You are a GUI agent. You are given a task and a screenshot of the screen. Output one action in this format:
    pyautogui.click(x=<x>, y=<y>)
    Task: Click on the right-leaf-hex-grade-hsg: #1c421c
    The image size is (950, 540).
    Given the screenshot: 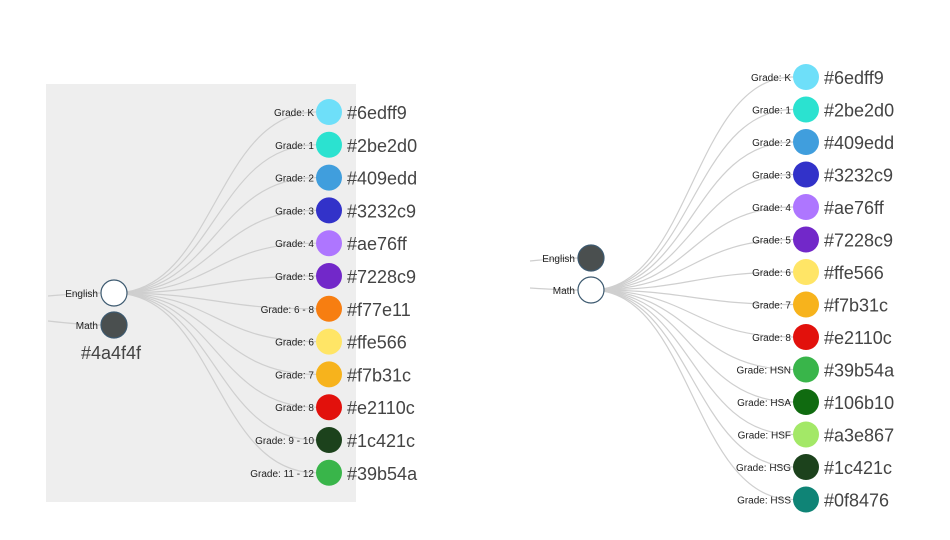 What is the action you would take?
    pyautogui.click(x=858, y=468)
    